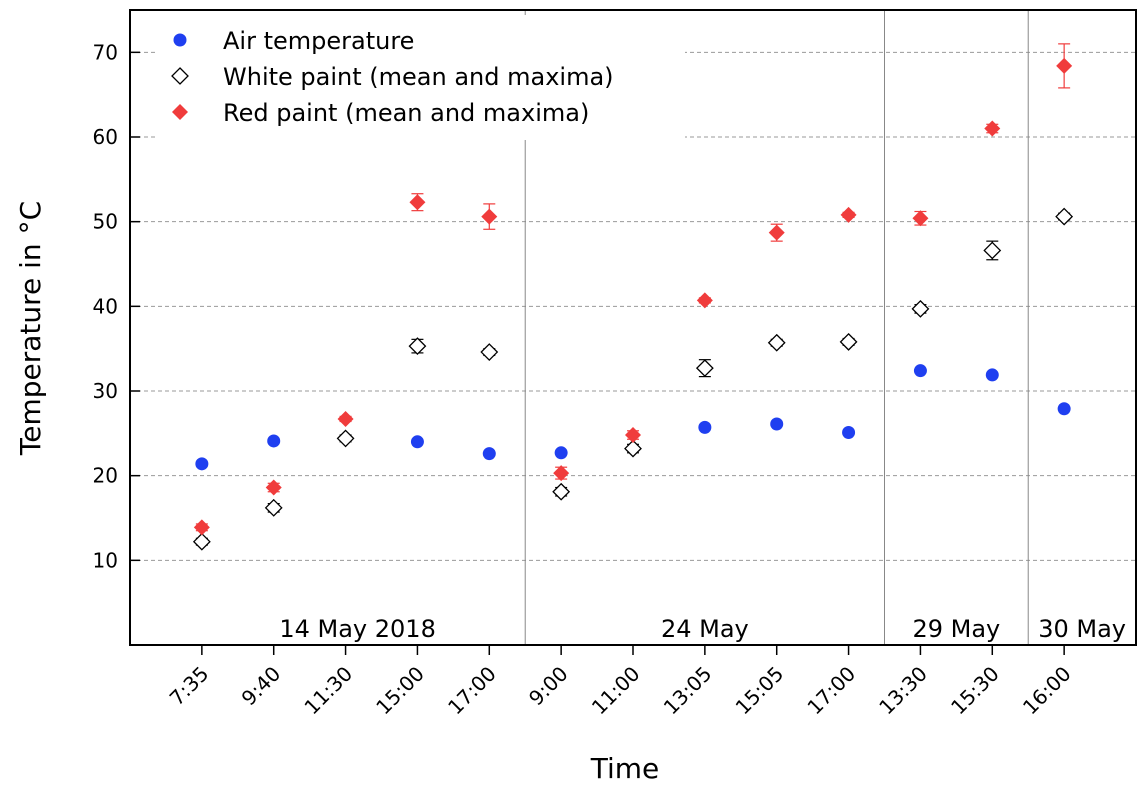 This screenshot has height=789, width=1138. What do you see at coordinates (357, 629) in the screenshot?
I see `group-label: 14 May 2018` at bounding box center [357, 629].